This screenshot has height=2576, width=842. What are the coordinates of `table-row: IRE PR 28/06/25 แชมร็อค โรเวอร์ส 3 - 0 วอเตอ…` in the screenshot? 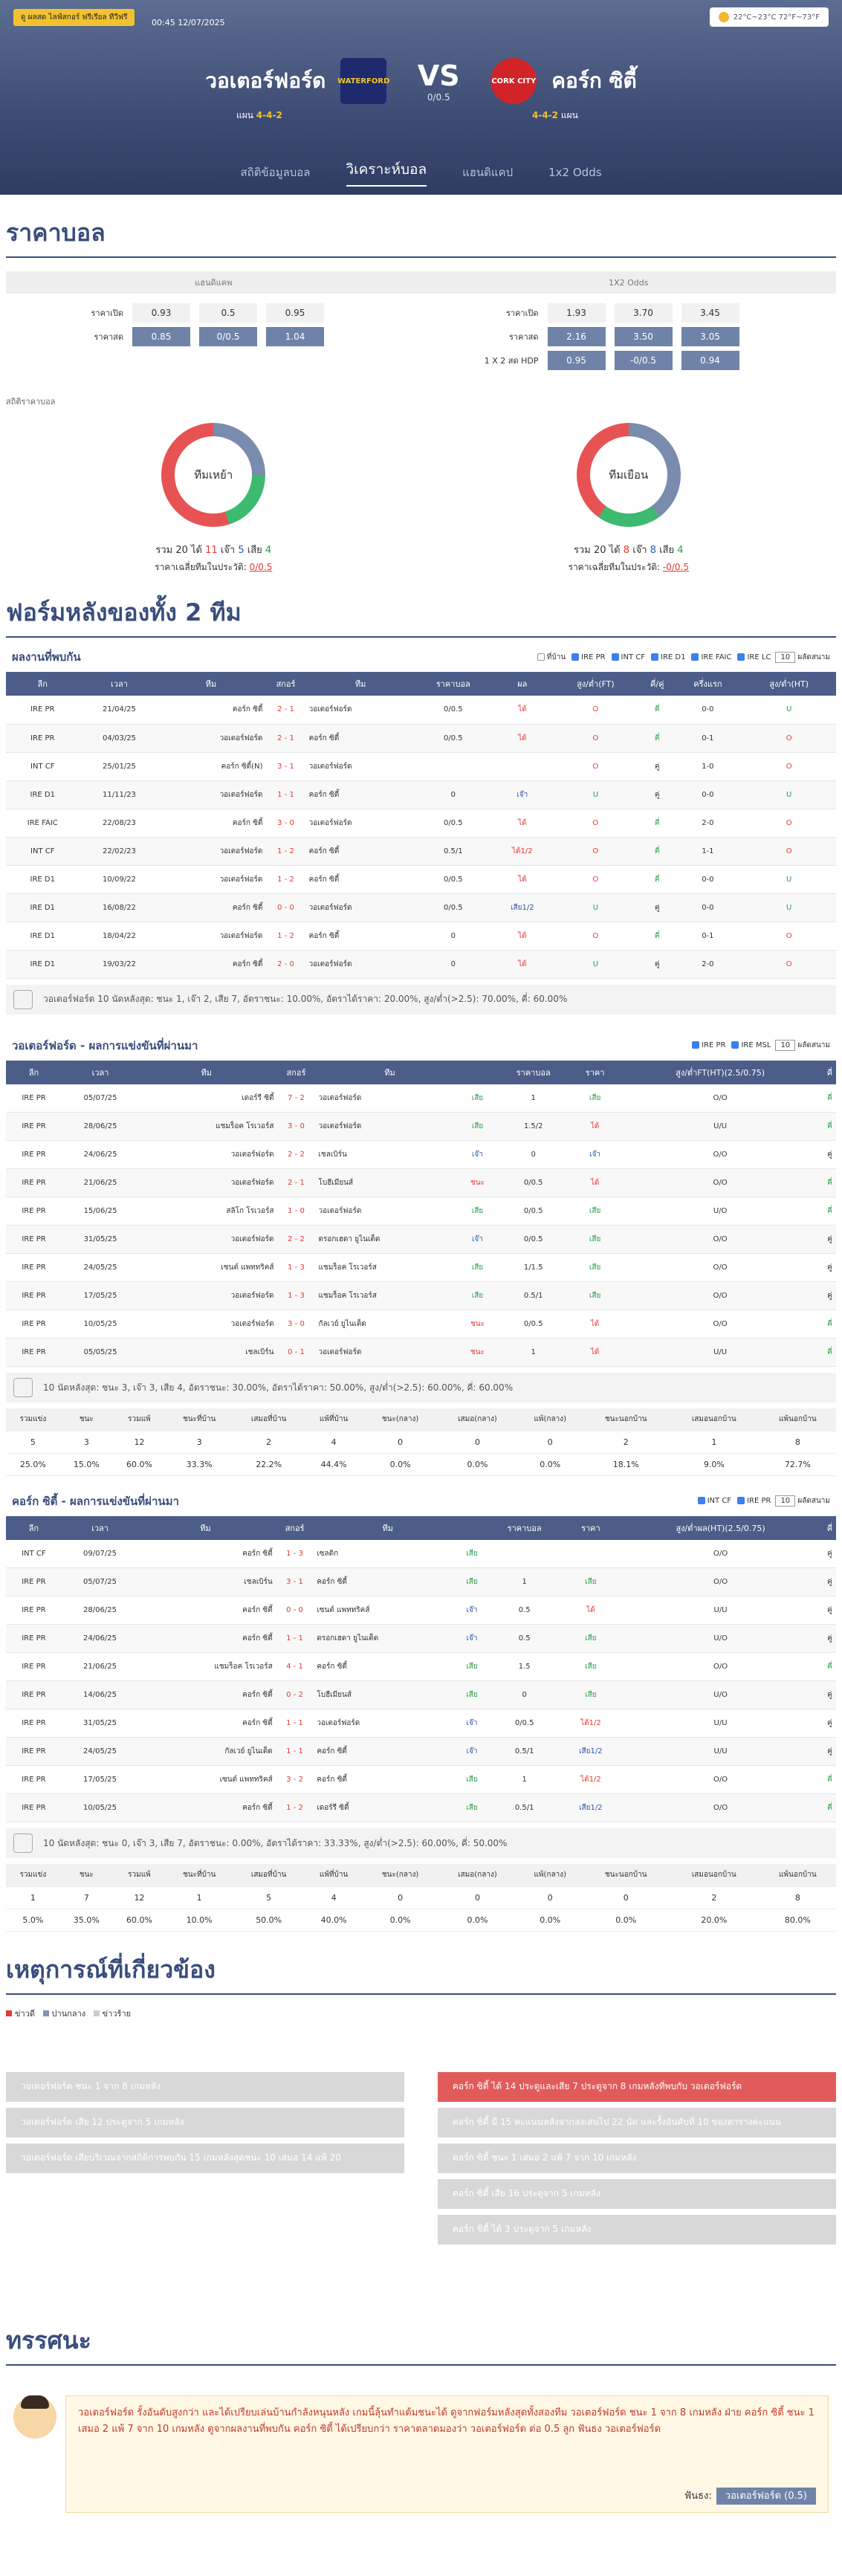 It's located at (421, 1126).